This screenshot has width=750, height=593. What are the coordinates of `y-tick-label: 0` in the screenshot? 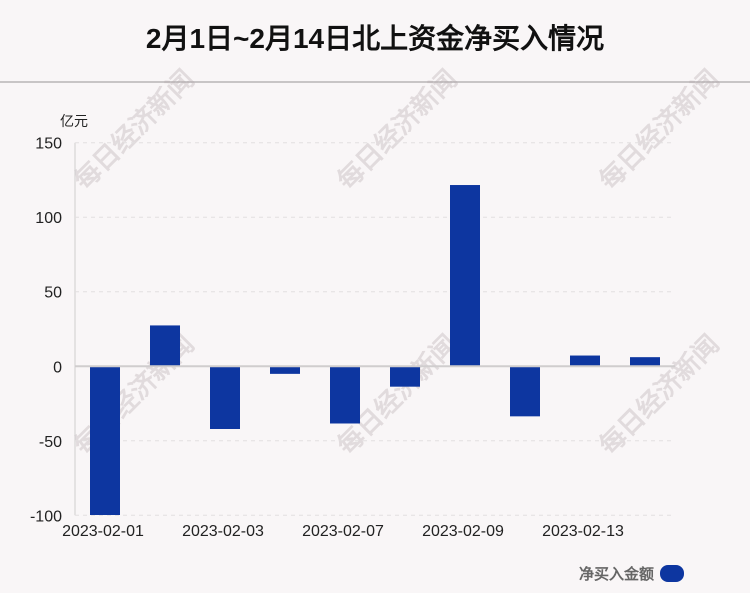 It's located at (57, 367).